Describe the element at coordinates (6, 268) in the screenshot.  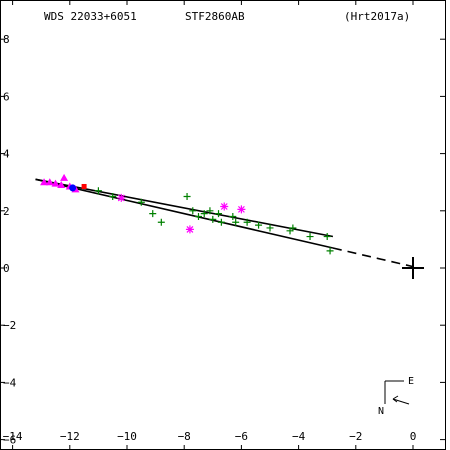
I see `y-tick-label: 0` at that location.